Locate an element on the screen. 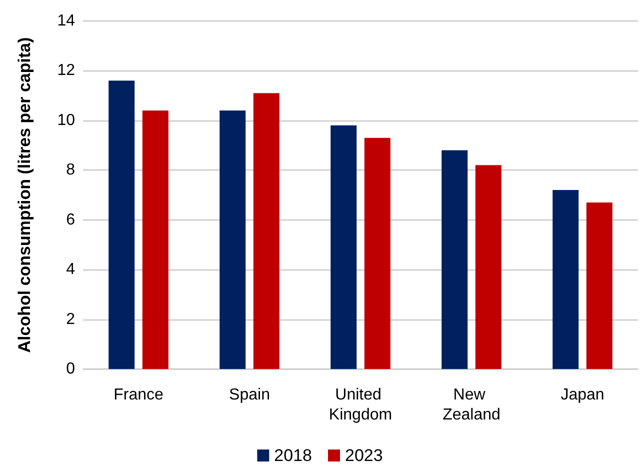 This screenshot has width=640, height=471. legend-label: 2018 is located at coordinates (293, 455).